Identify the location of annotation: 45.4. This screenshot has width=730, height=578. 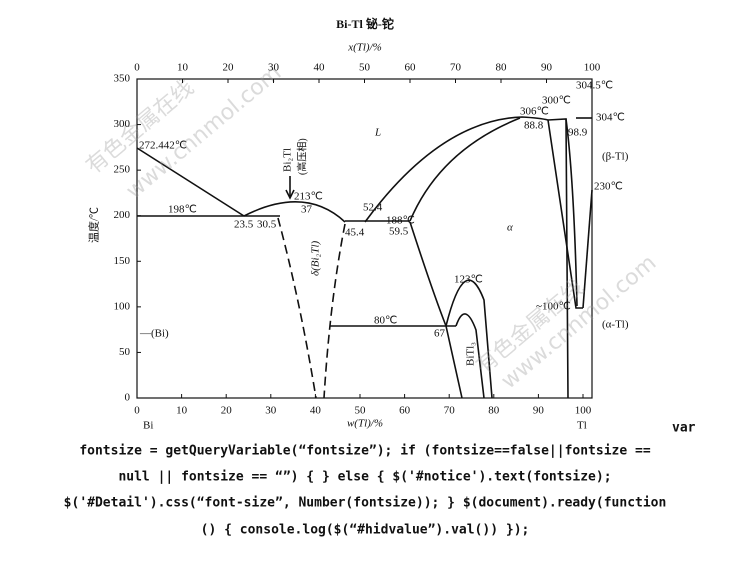
(355, 233).